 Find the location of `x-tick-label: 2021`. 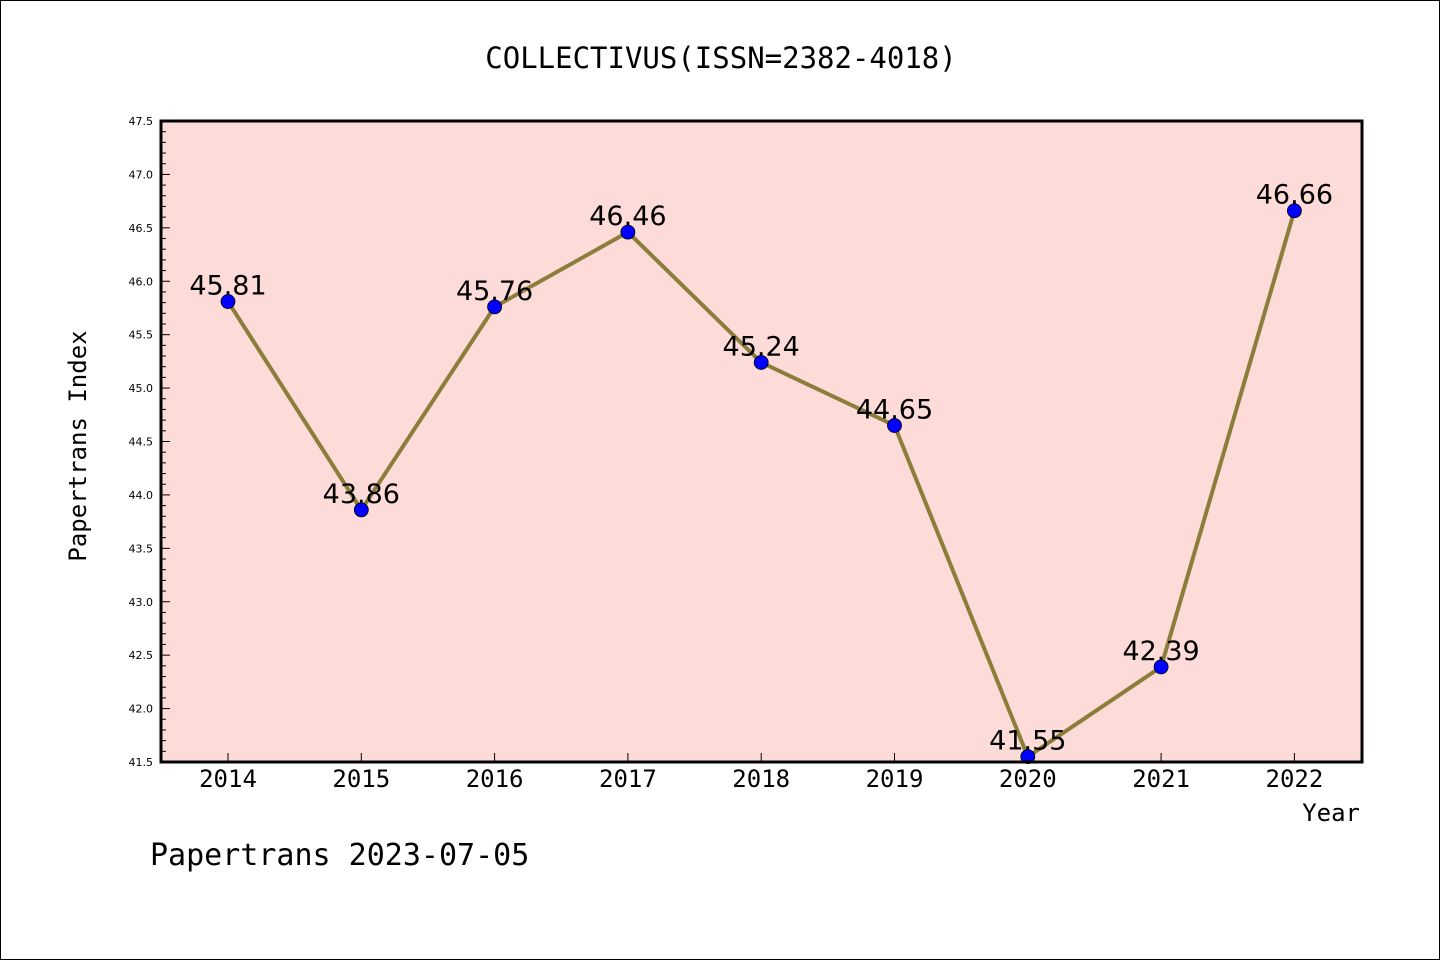

x-tick-label: 2021 is located at coordinates (1161, 779).